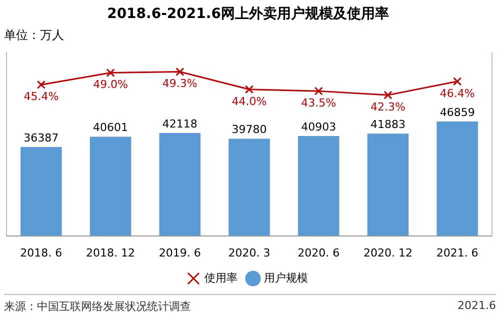 This screenshot has height=320, width=500. I want to click on x-tick-label: 2018. 12, so click(111, 253).